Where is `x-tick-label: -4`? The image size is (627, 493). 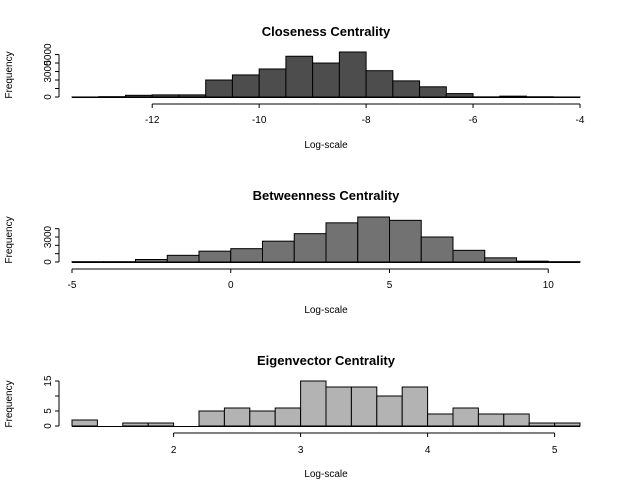 x-tick-label: -4 is located at coordinates (580, 120).